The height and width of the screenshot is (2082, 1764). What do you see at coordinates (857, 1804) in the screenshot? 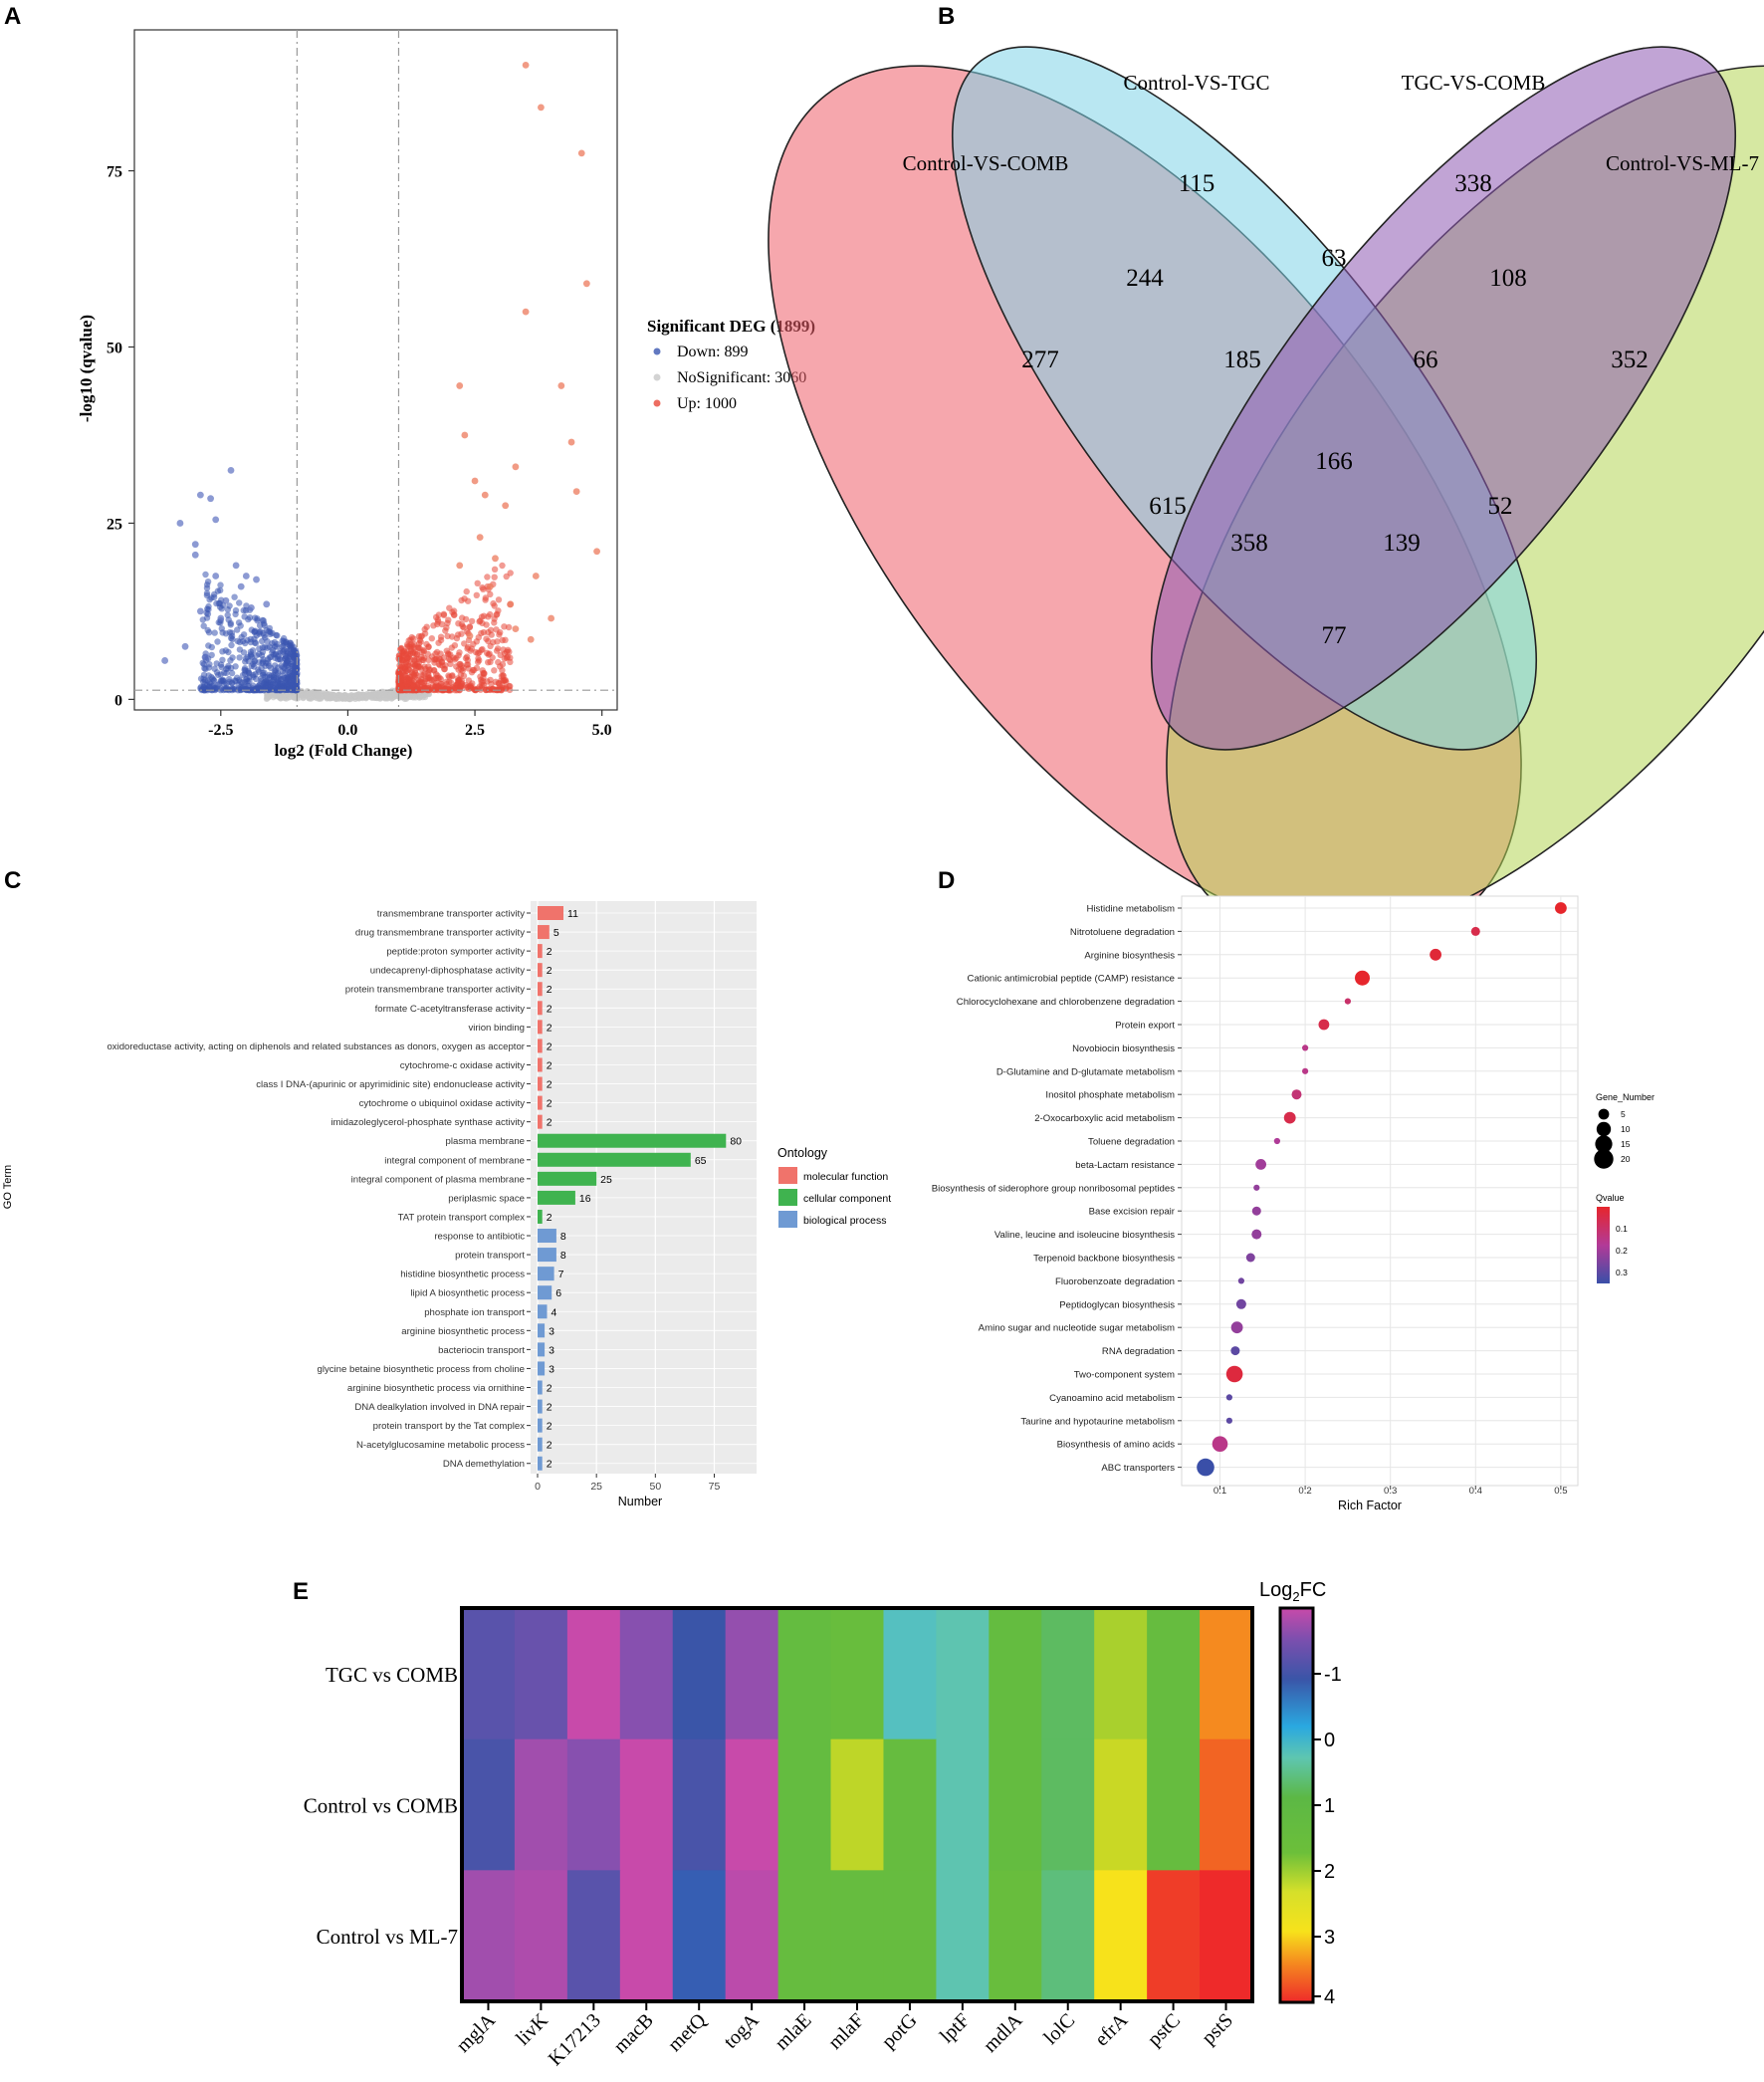
I see `heatmap-cell-mlaf` at bounding box center [857, 1804].